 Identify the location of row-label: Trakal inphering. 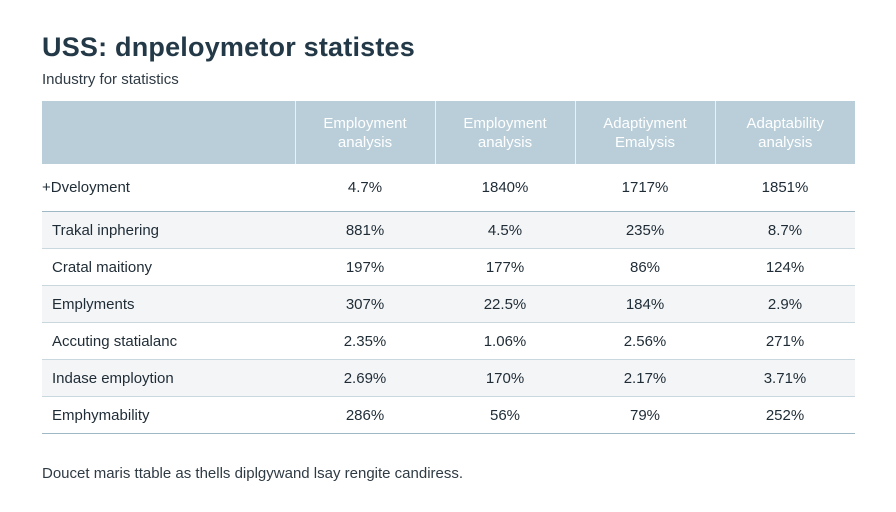
(168, 230).